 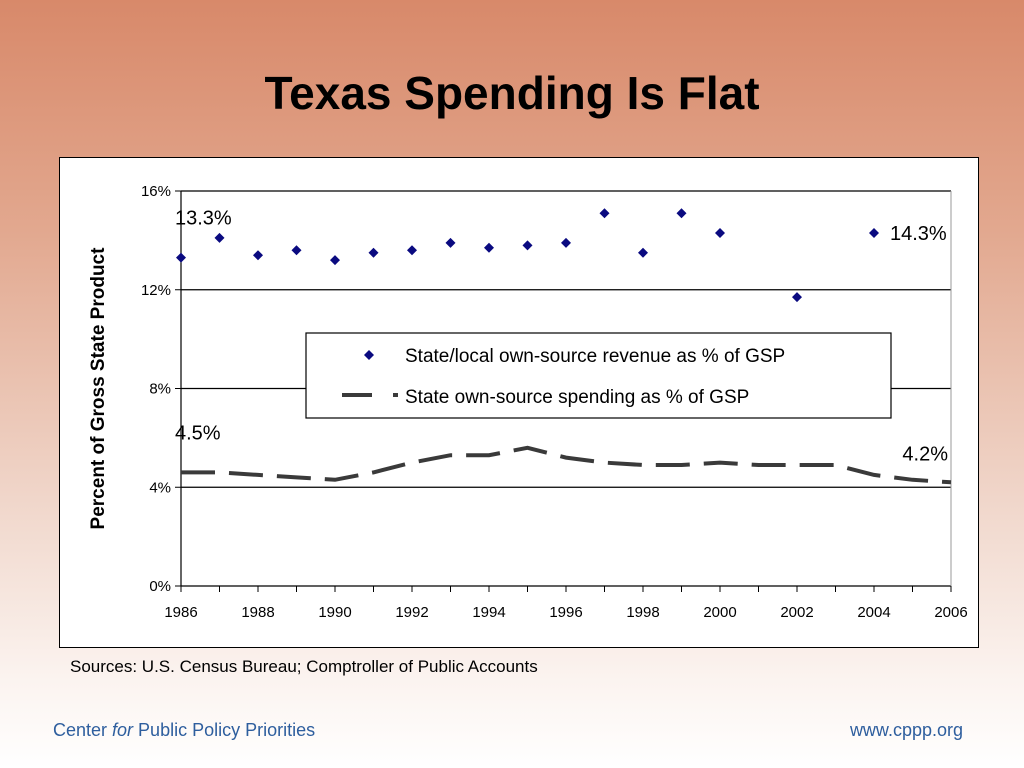 I want to click on x-tick-label: 2004, so click(x=873, y=612).